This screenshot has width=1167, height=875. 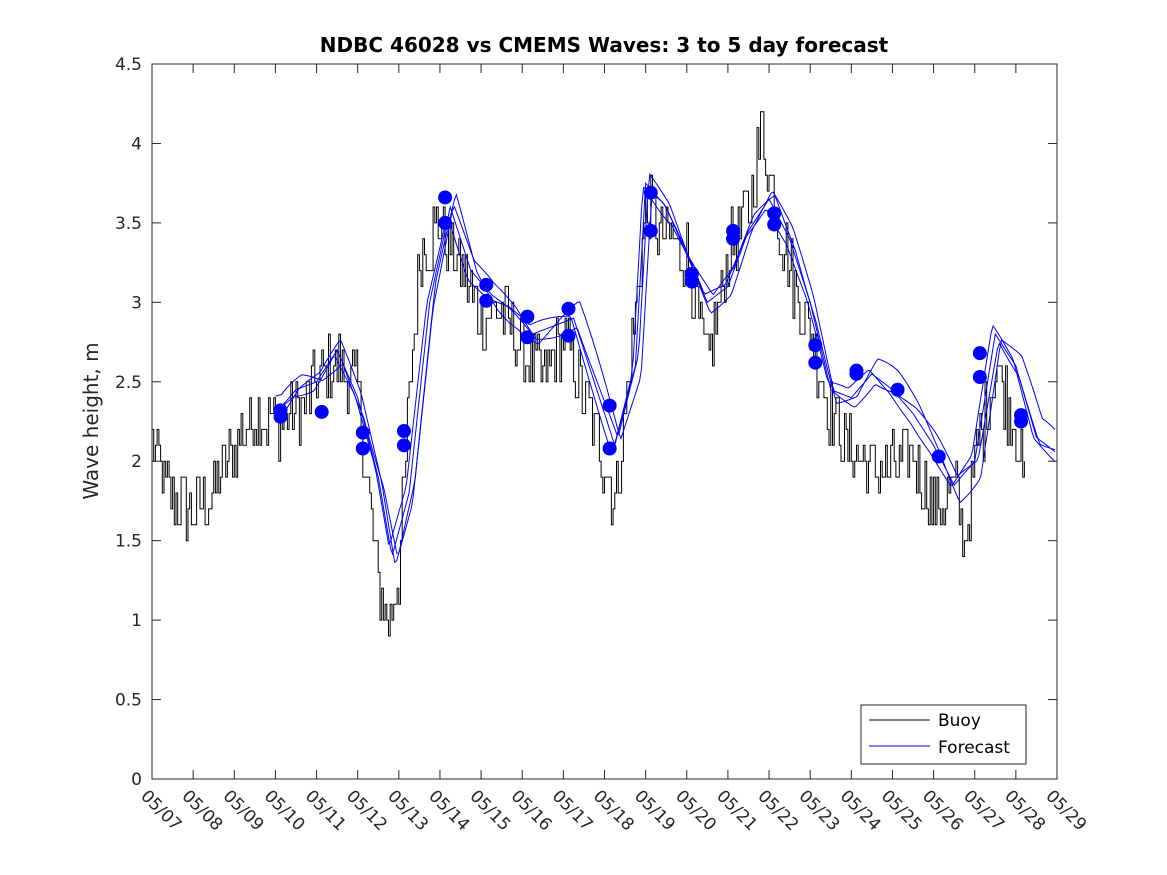 I want to click on y-tick-label: 3, so click(x=136, y=303).